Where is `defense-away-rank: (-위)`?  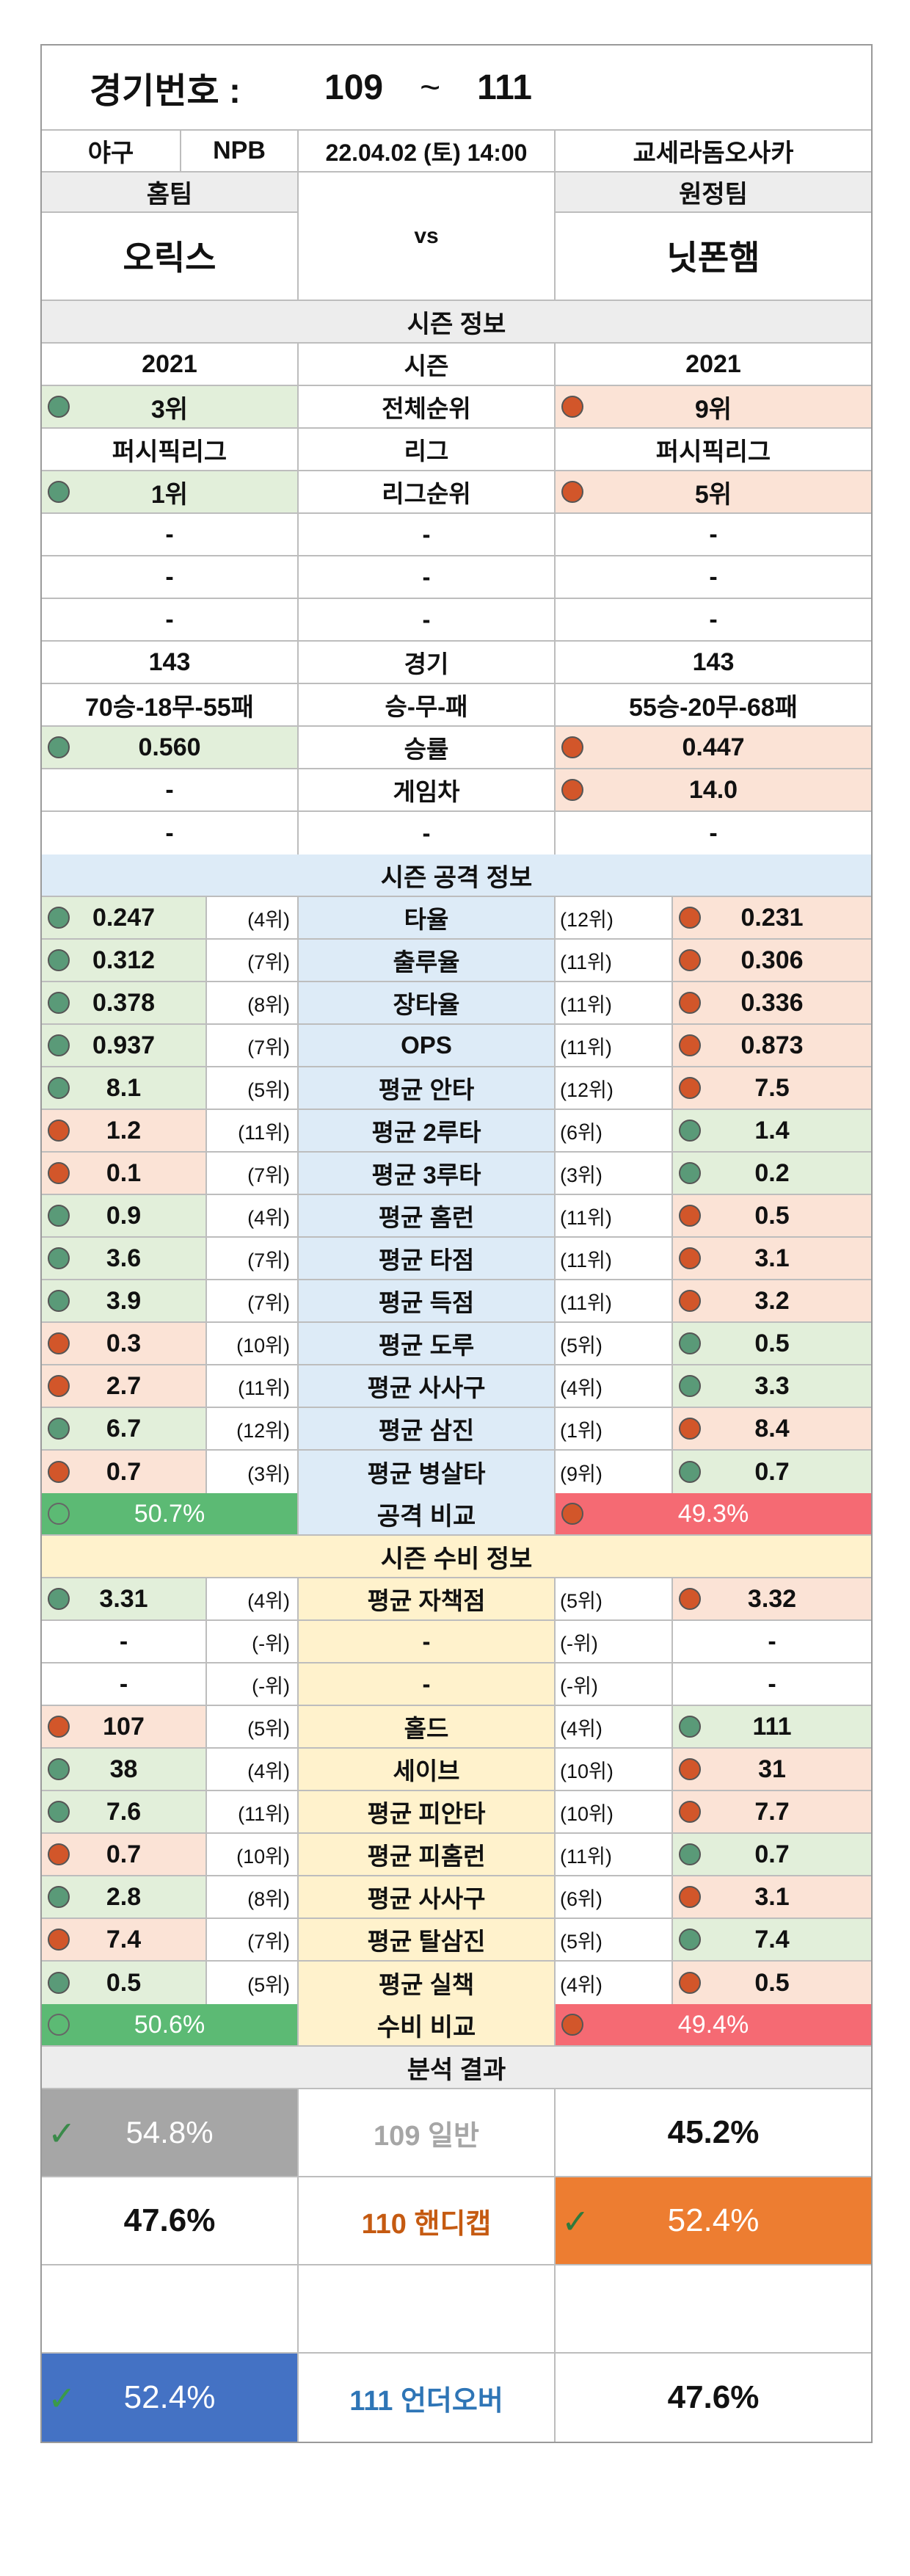
defense-away-rank: (-위) is located at coordinates (614, 1684).